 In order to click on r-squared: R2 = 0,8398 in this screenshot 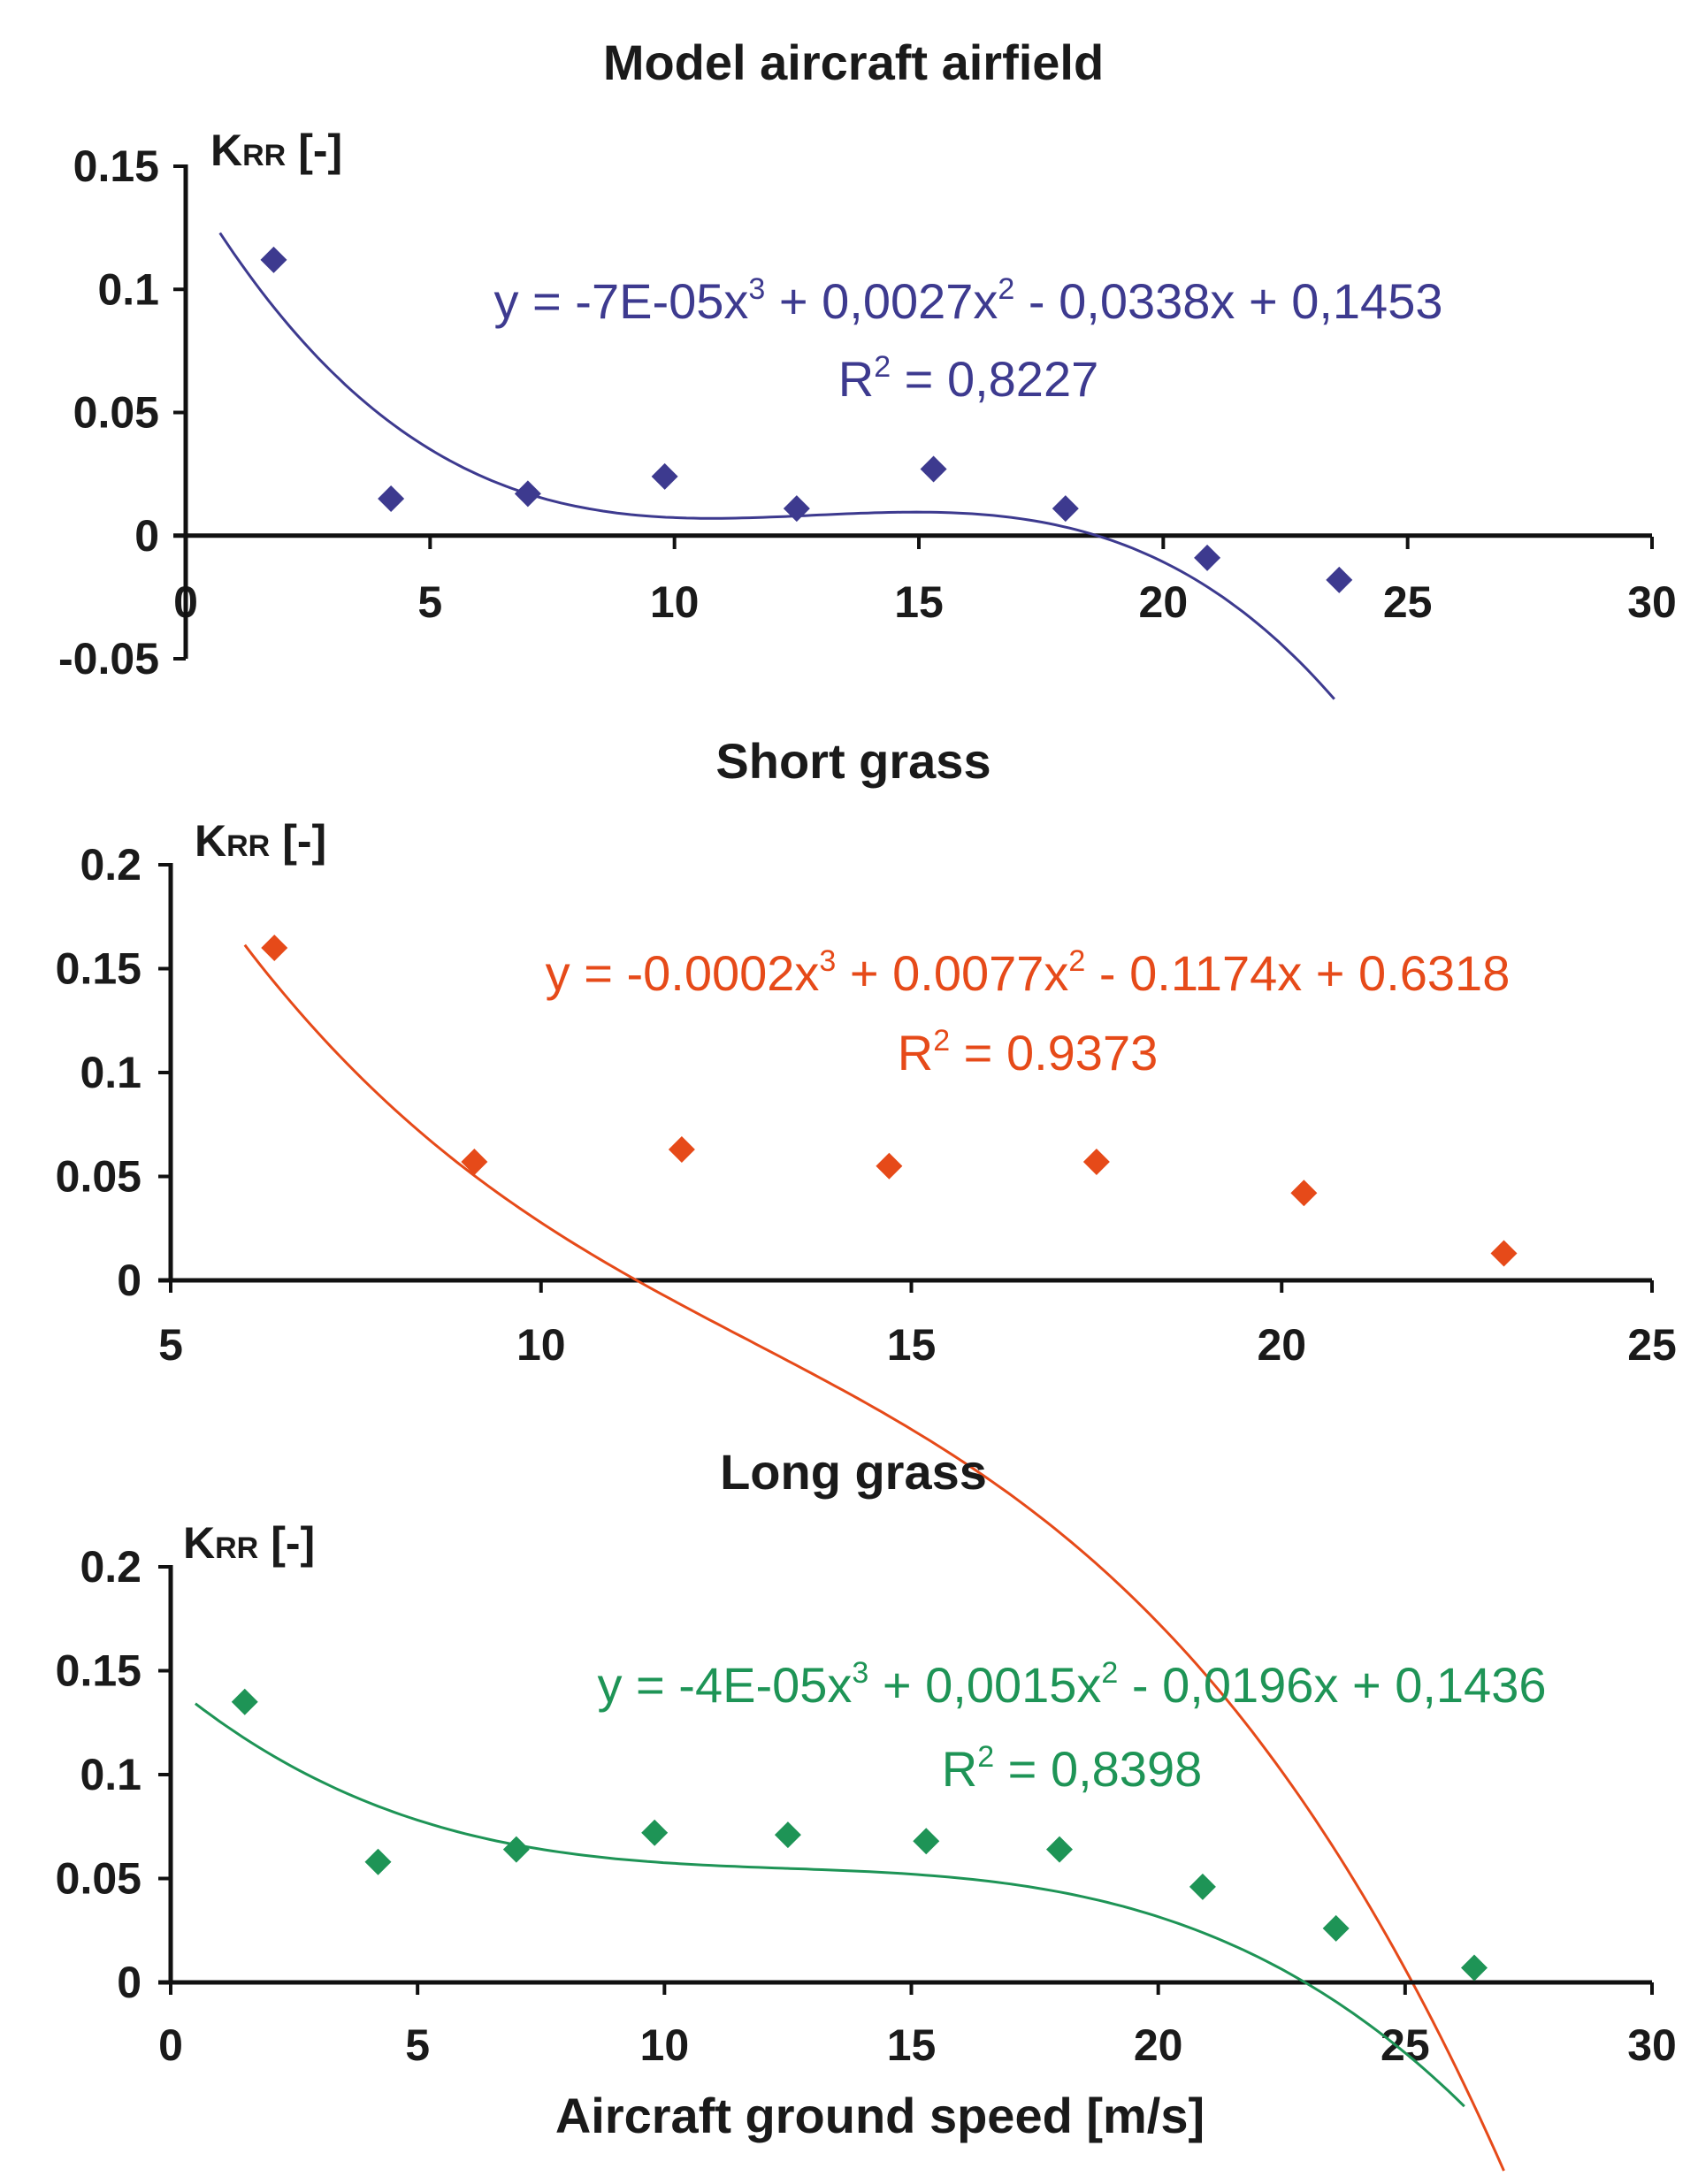, I will do `click(1072, 1768)`.